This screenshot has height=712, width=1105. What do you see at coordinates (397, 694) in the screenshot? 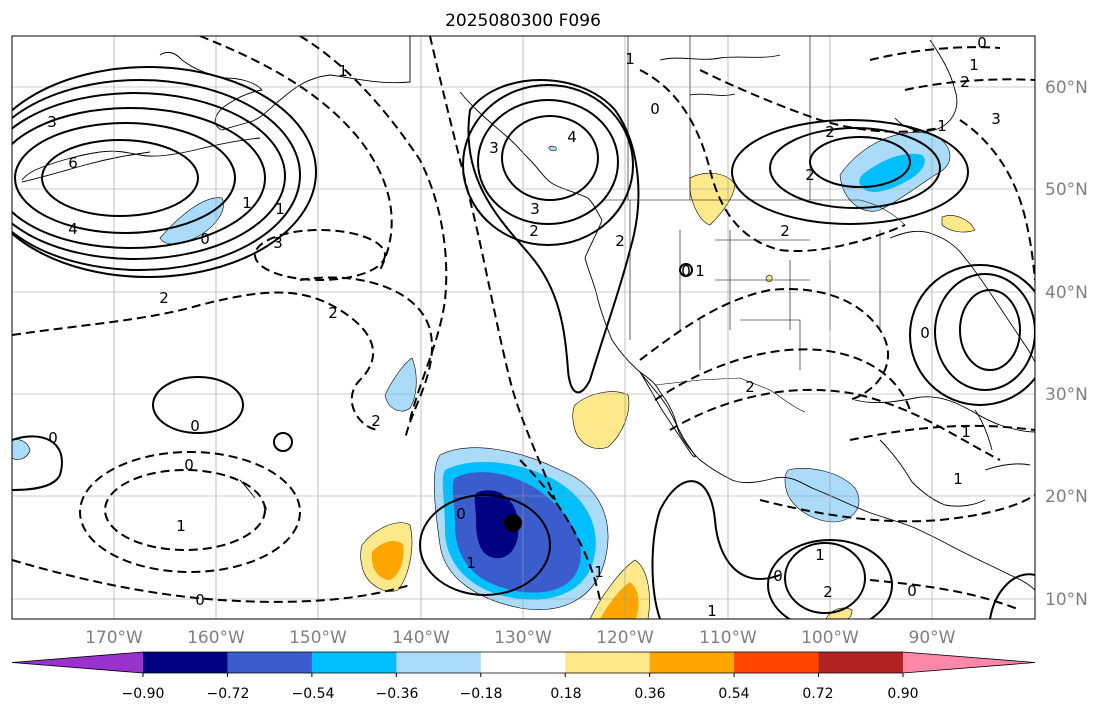
I see `colorbar-tick-label: −0.36` at bounding box center [397, 694].